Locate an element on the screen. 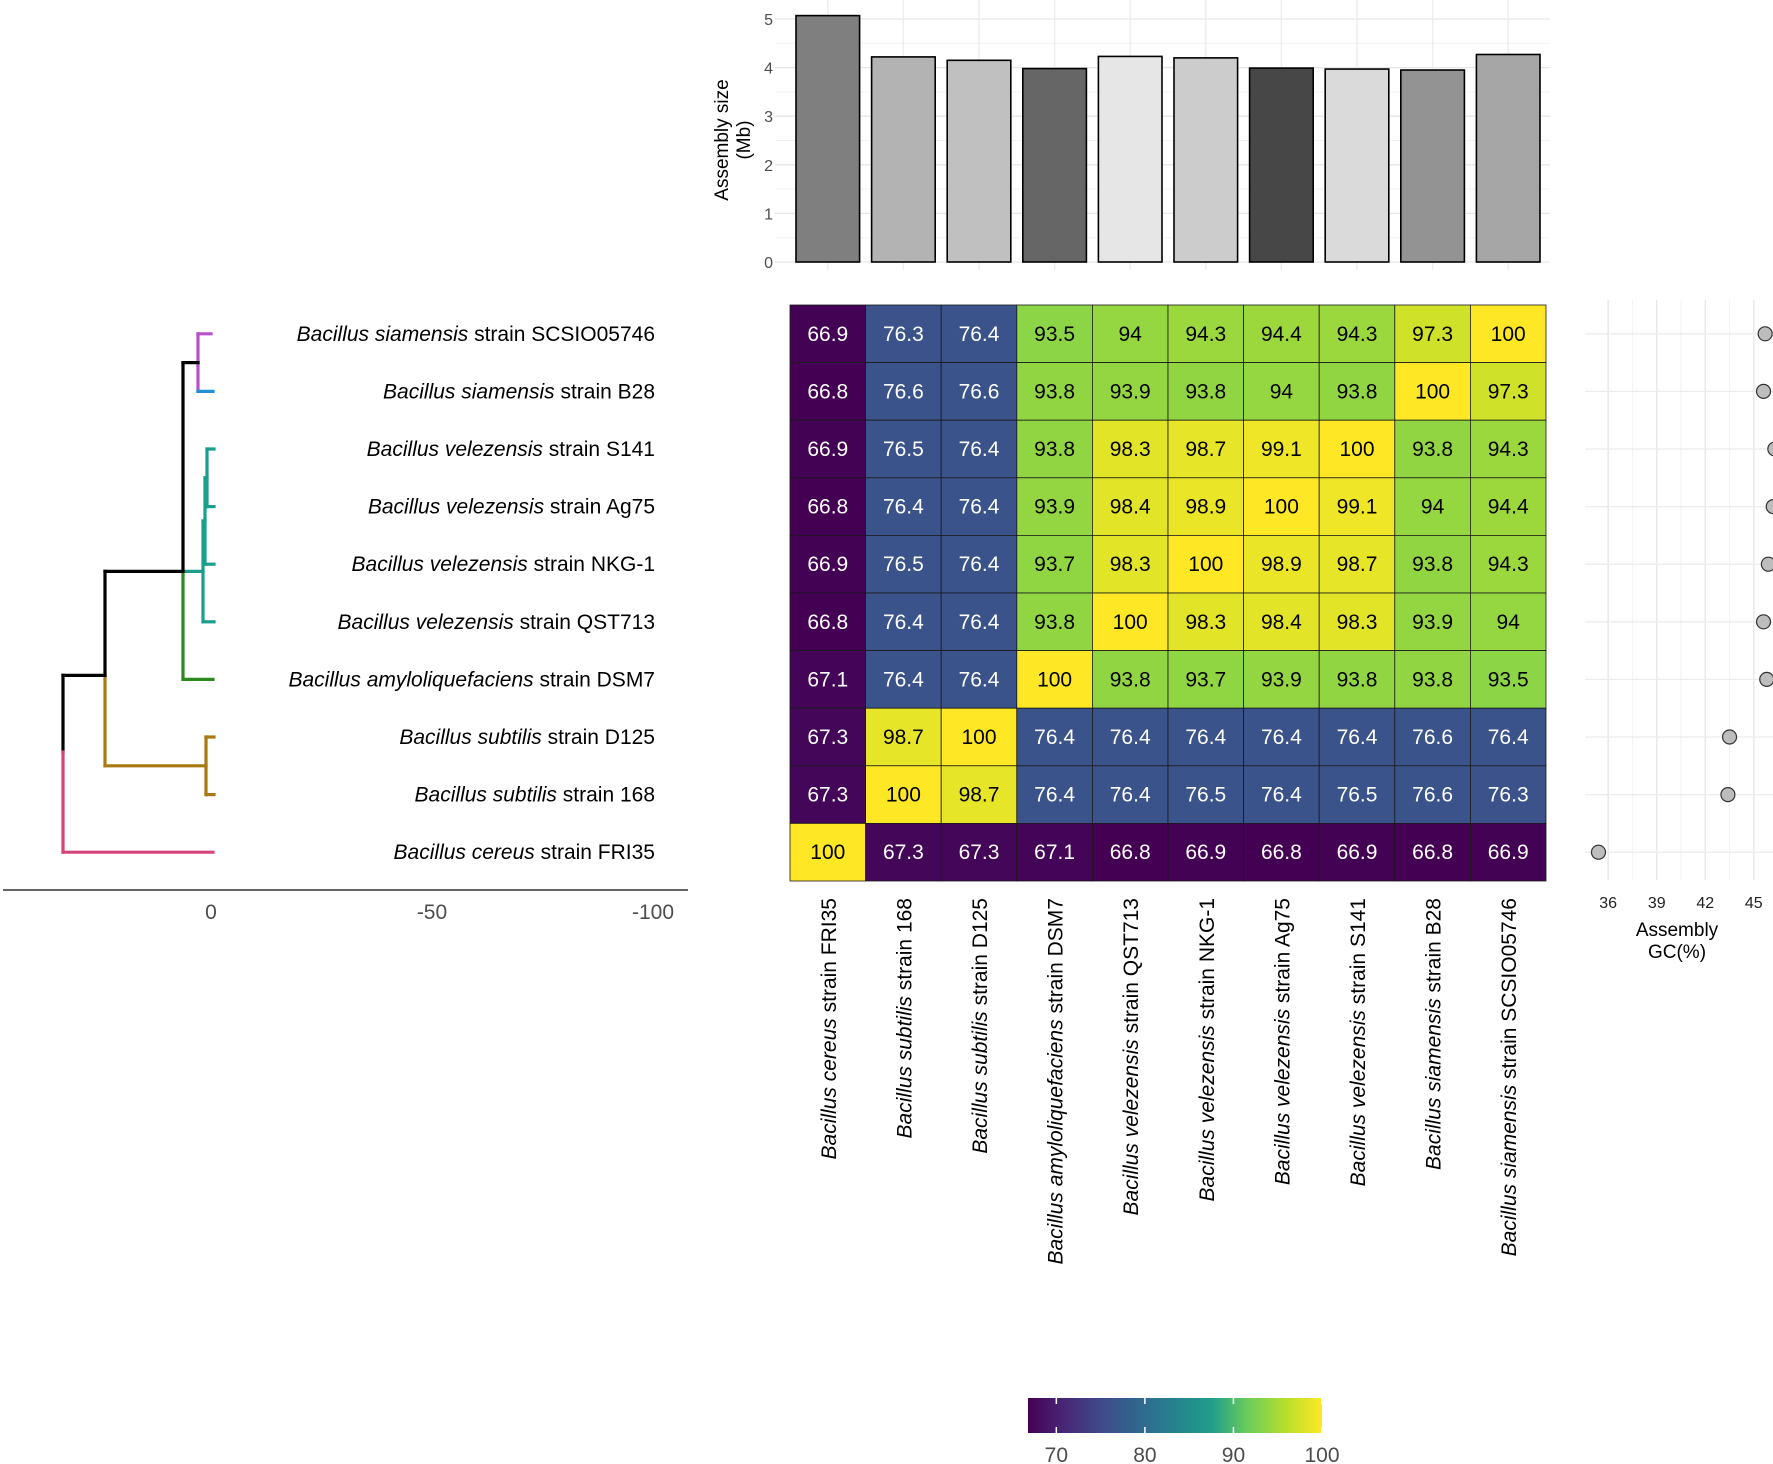 This screenshot has width=1773, height=1464. row-label: Bacillus siamensis strain B28 is located at coordinates (519, 391).